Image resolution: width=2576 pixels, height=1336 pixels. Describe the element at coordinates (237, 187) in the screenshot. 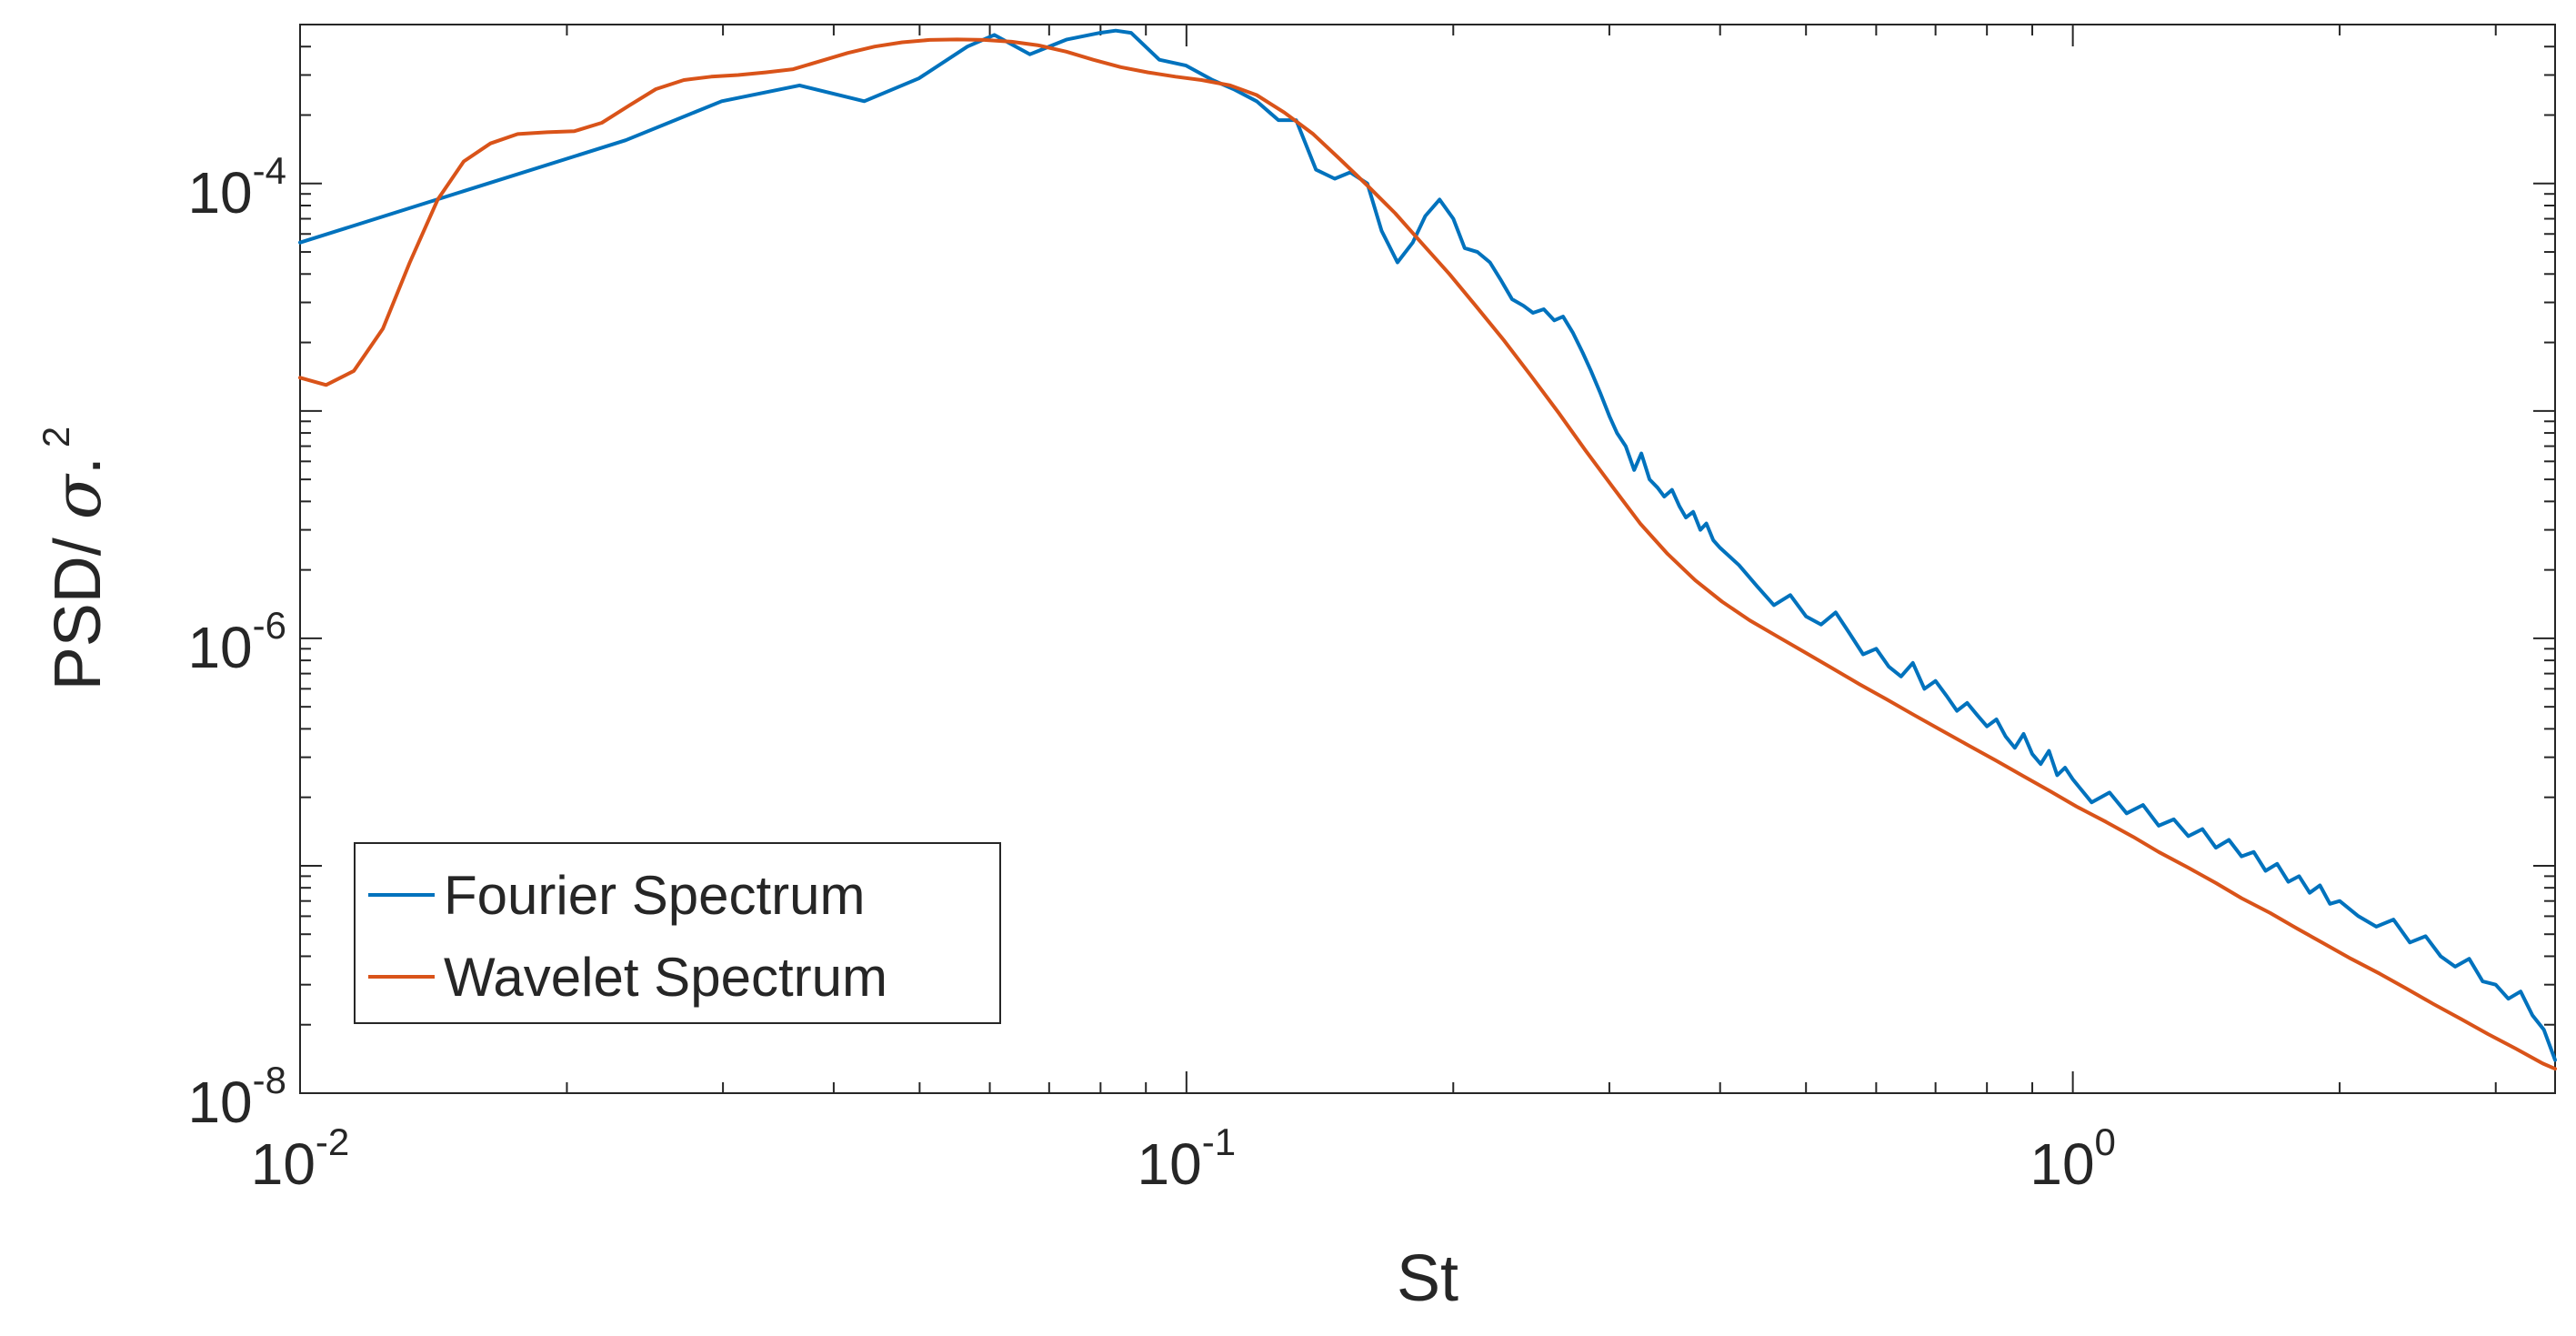

I see `y-tick-label: 10⁻⁴` at that location.